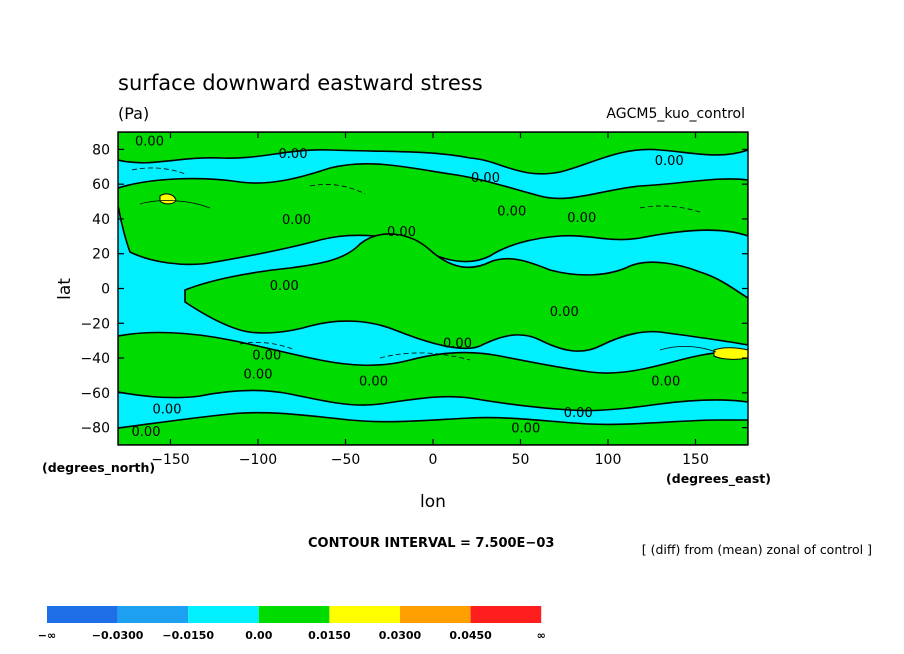  What do you see at coordinates (608, 460) in the screenshot?
I see `x-tick-label: 100` at bounding box center [608, 460].